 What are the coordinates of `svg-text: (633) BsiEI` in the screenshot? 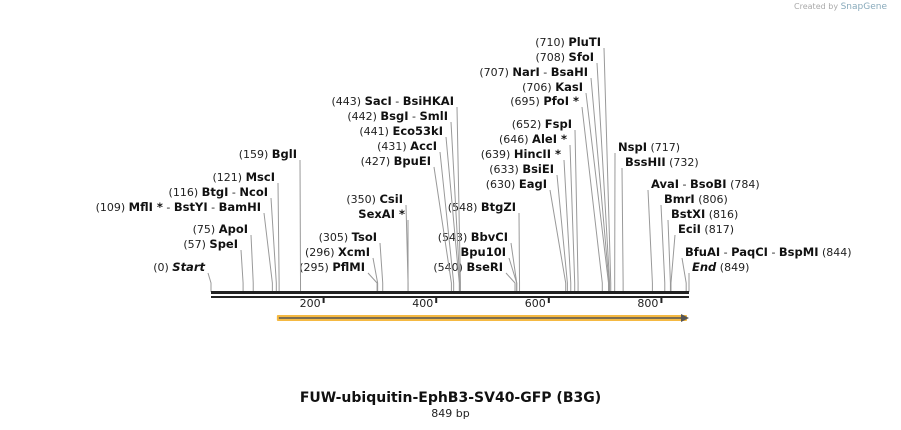 It's located at (521, 169).